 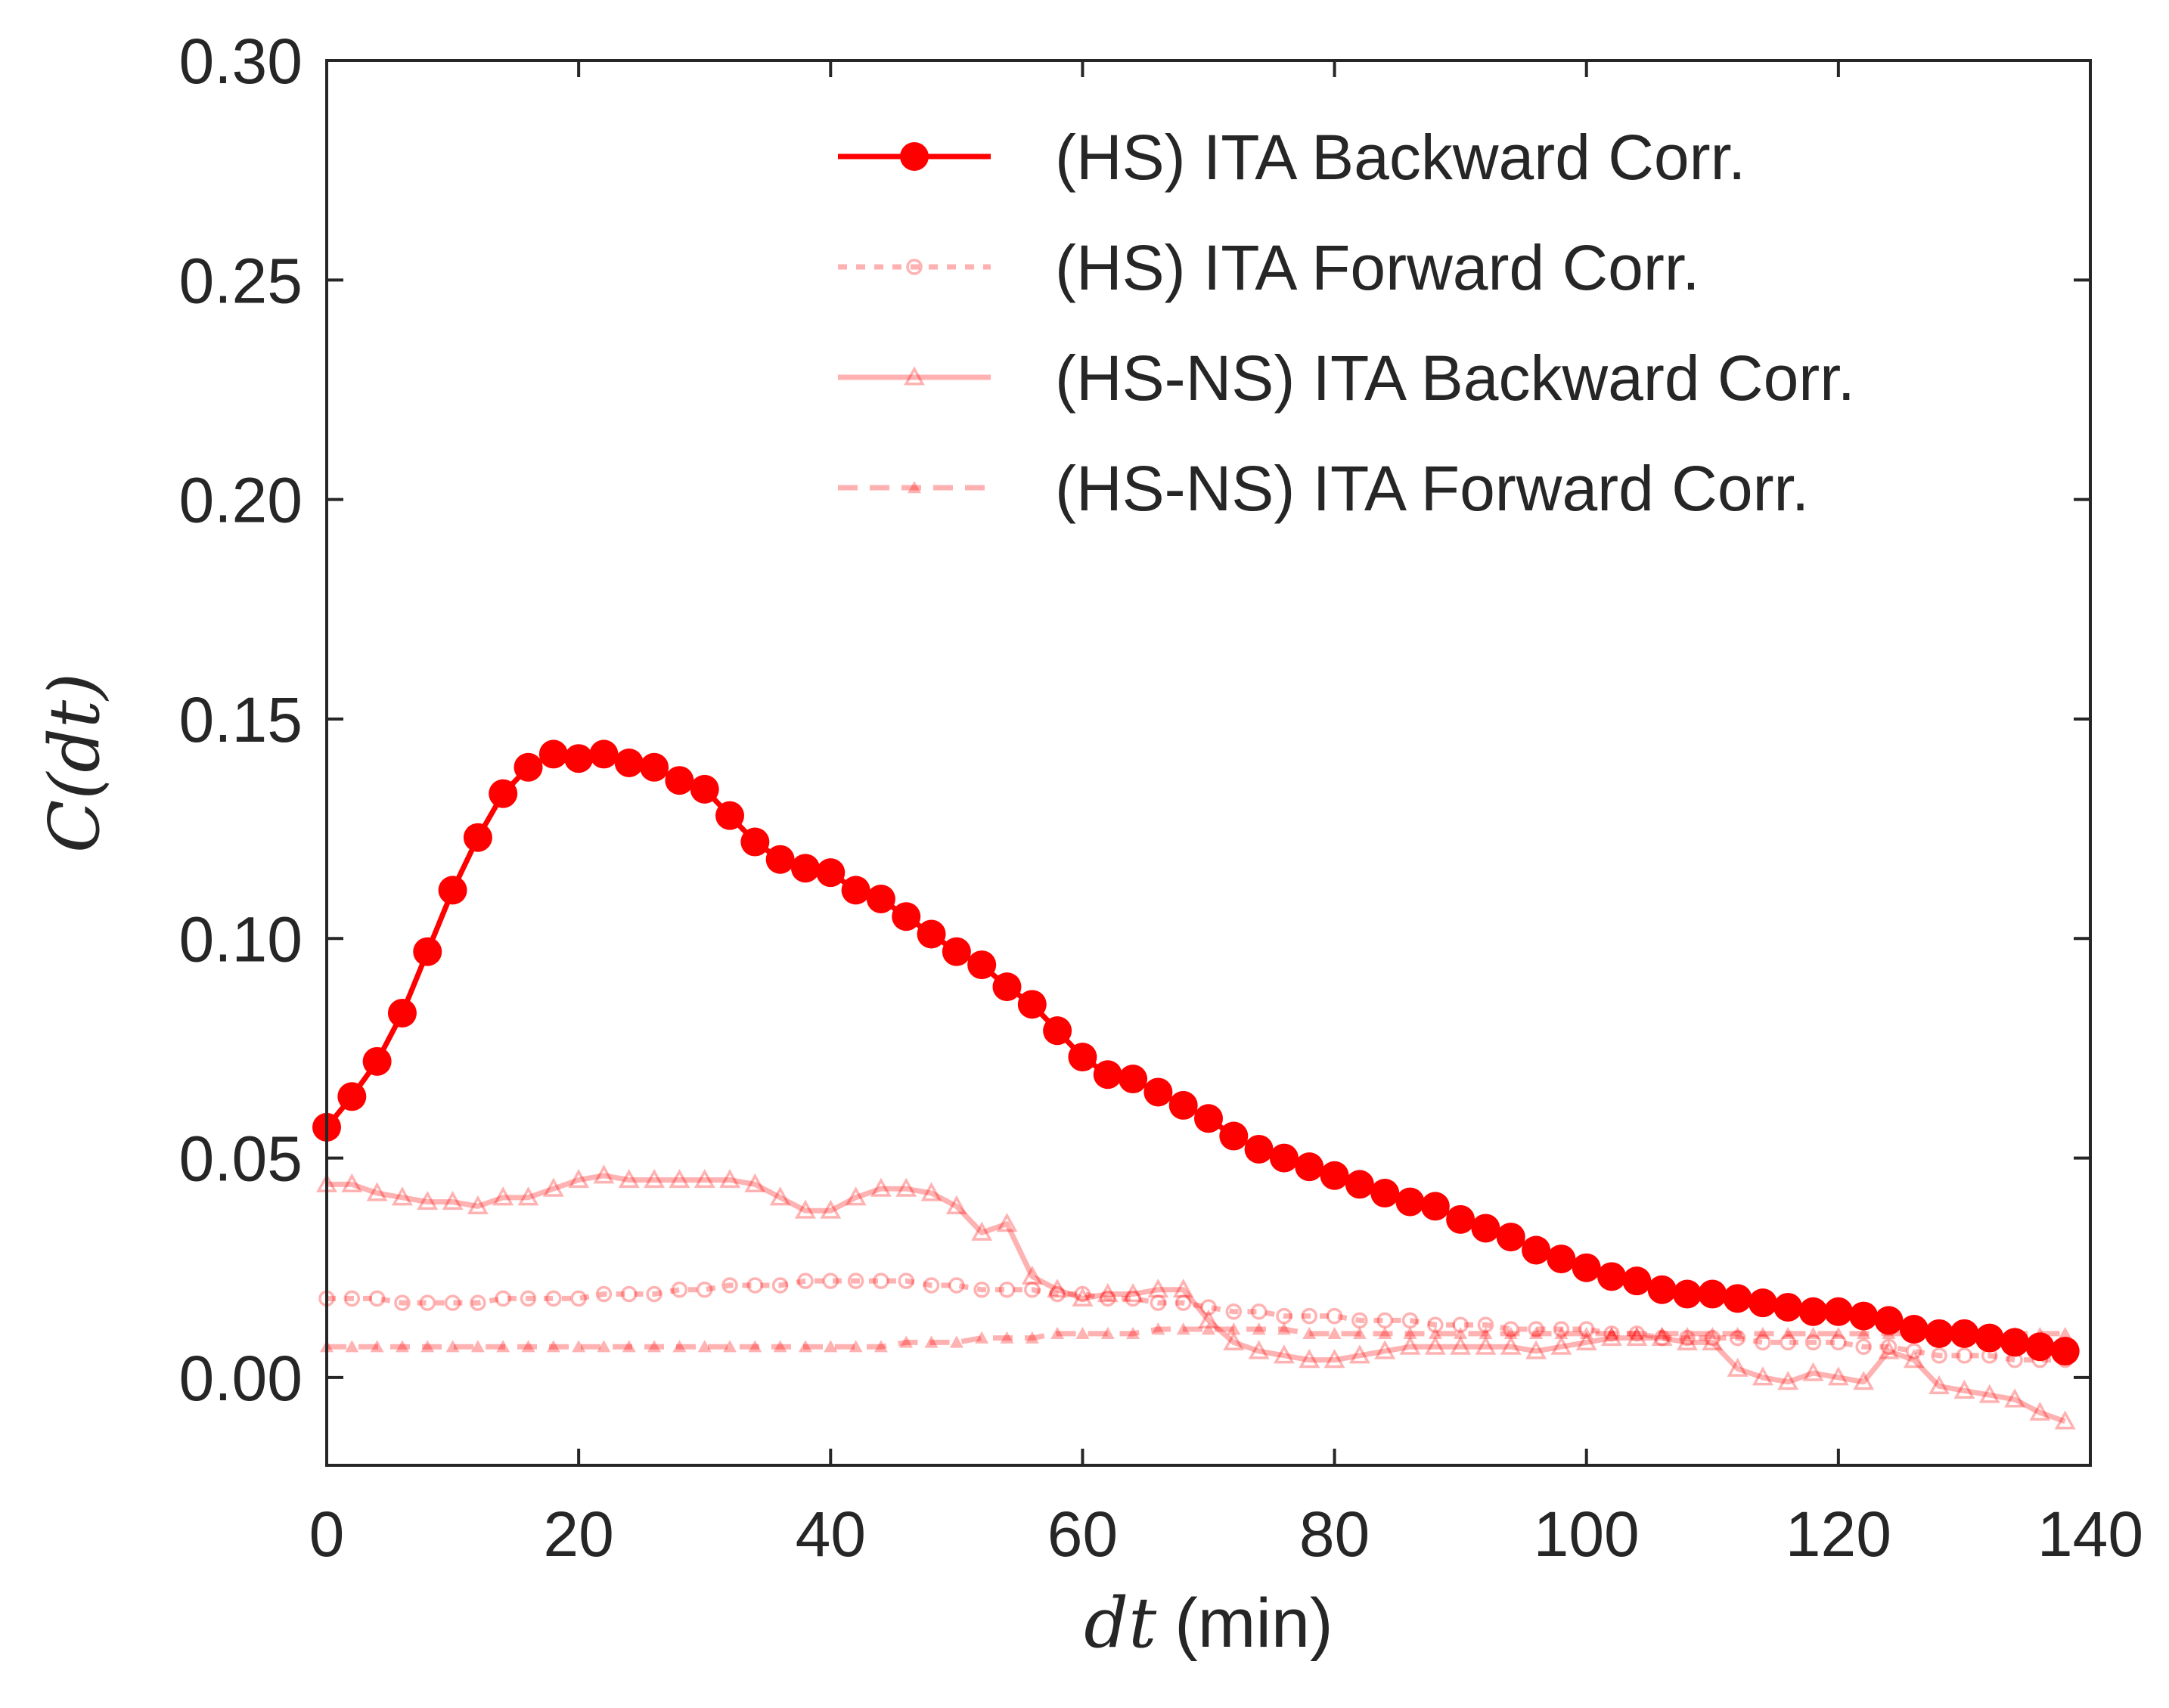 I want to click on legend-label: (HS) ITA Forward Corr., so click(x=1377, y=267).